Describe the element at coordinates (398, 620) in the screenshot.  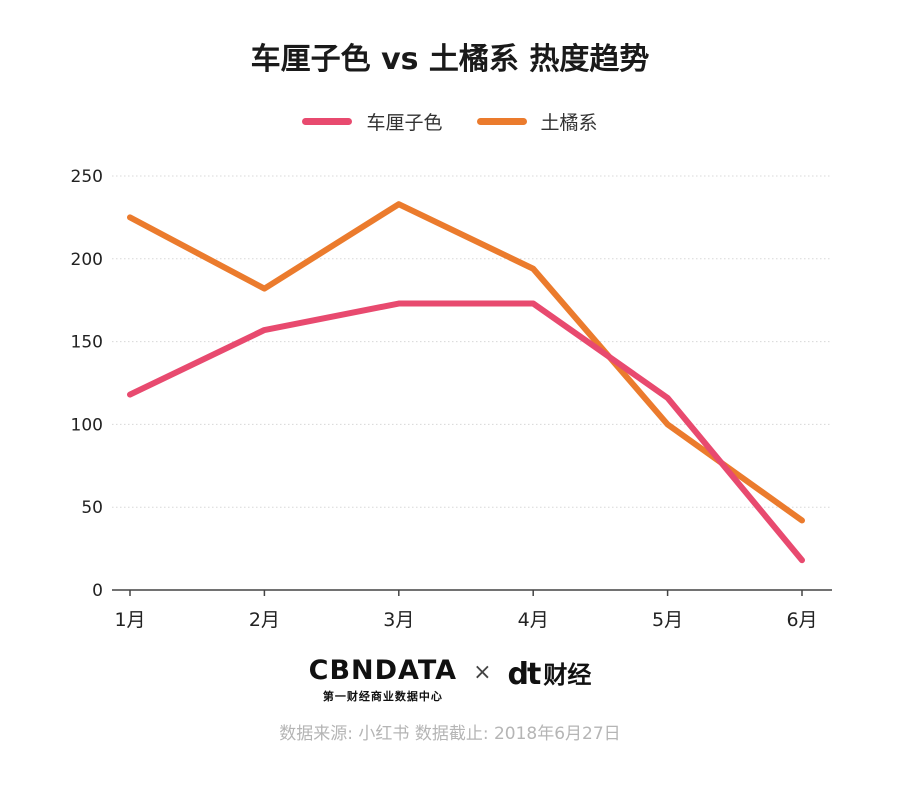
I see `x-tick-label: 3月` at that location.